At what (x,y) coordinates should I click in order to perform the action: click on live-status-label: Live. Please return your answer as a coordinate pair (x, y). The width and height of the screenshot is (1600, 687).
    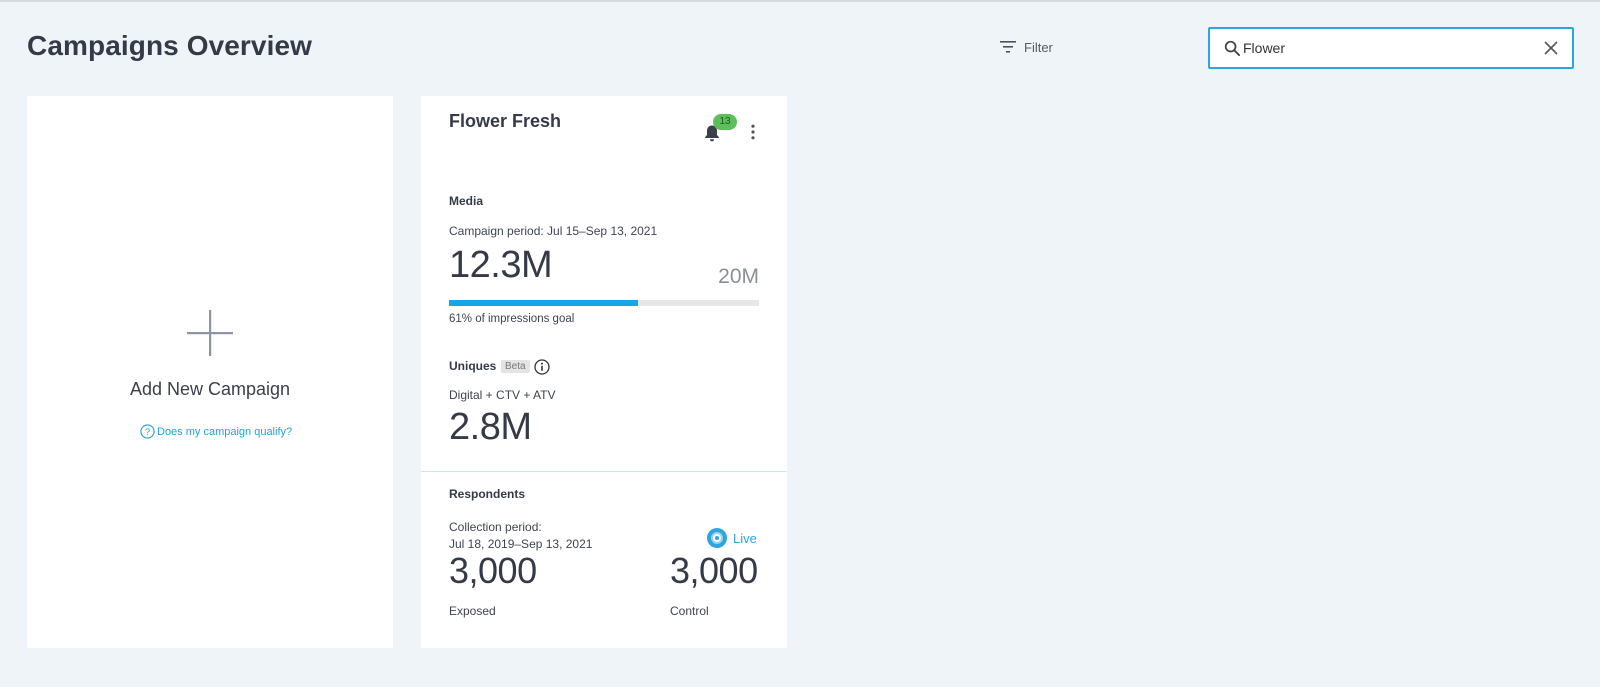
    Looking at the image, I should click on (745, 538).